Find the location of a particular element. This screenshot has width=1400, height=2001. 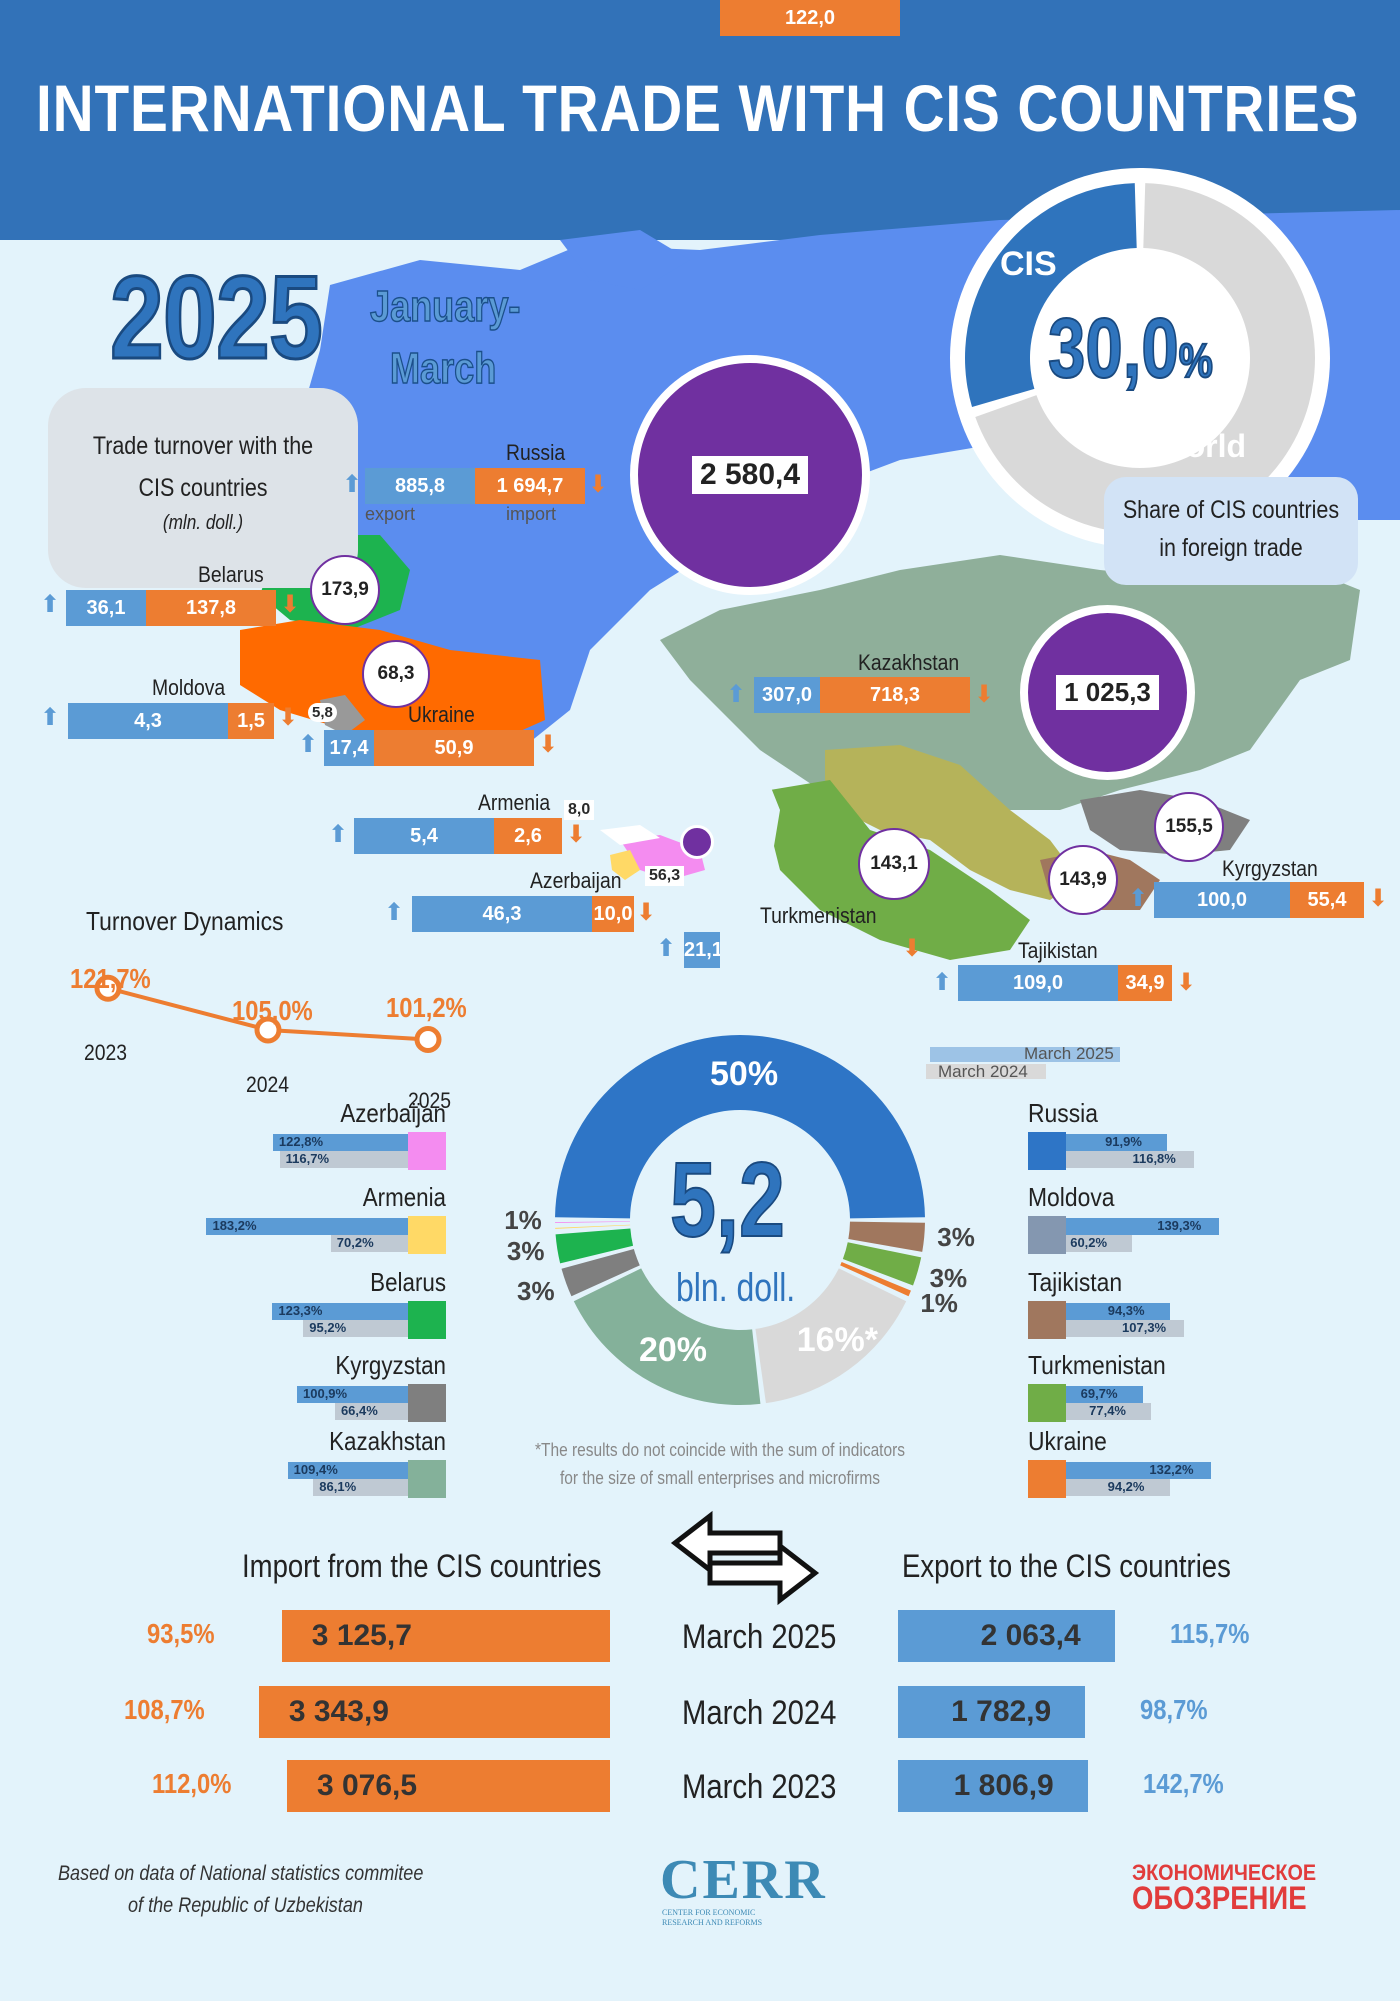

donut-unit: bln. doll. is located at coordinates (736, 1288).